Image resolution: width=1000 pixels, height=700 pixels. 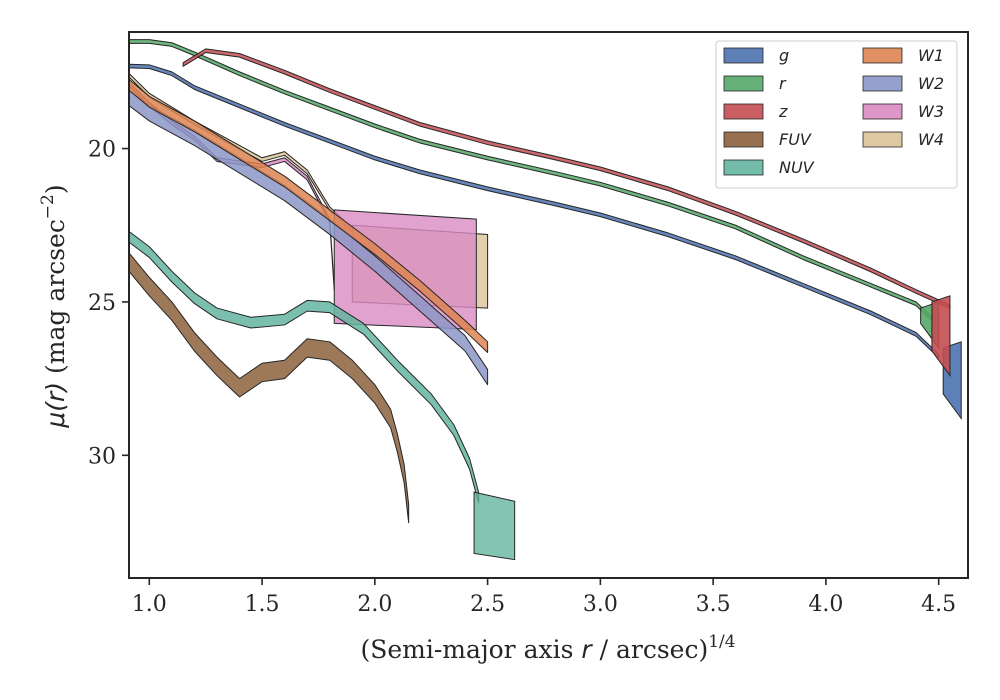 What do you see at coordinates (938, 604) in the screenshot?
I see `x-tick-label: 4.5` at bounding box center [938, 604].